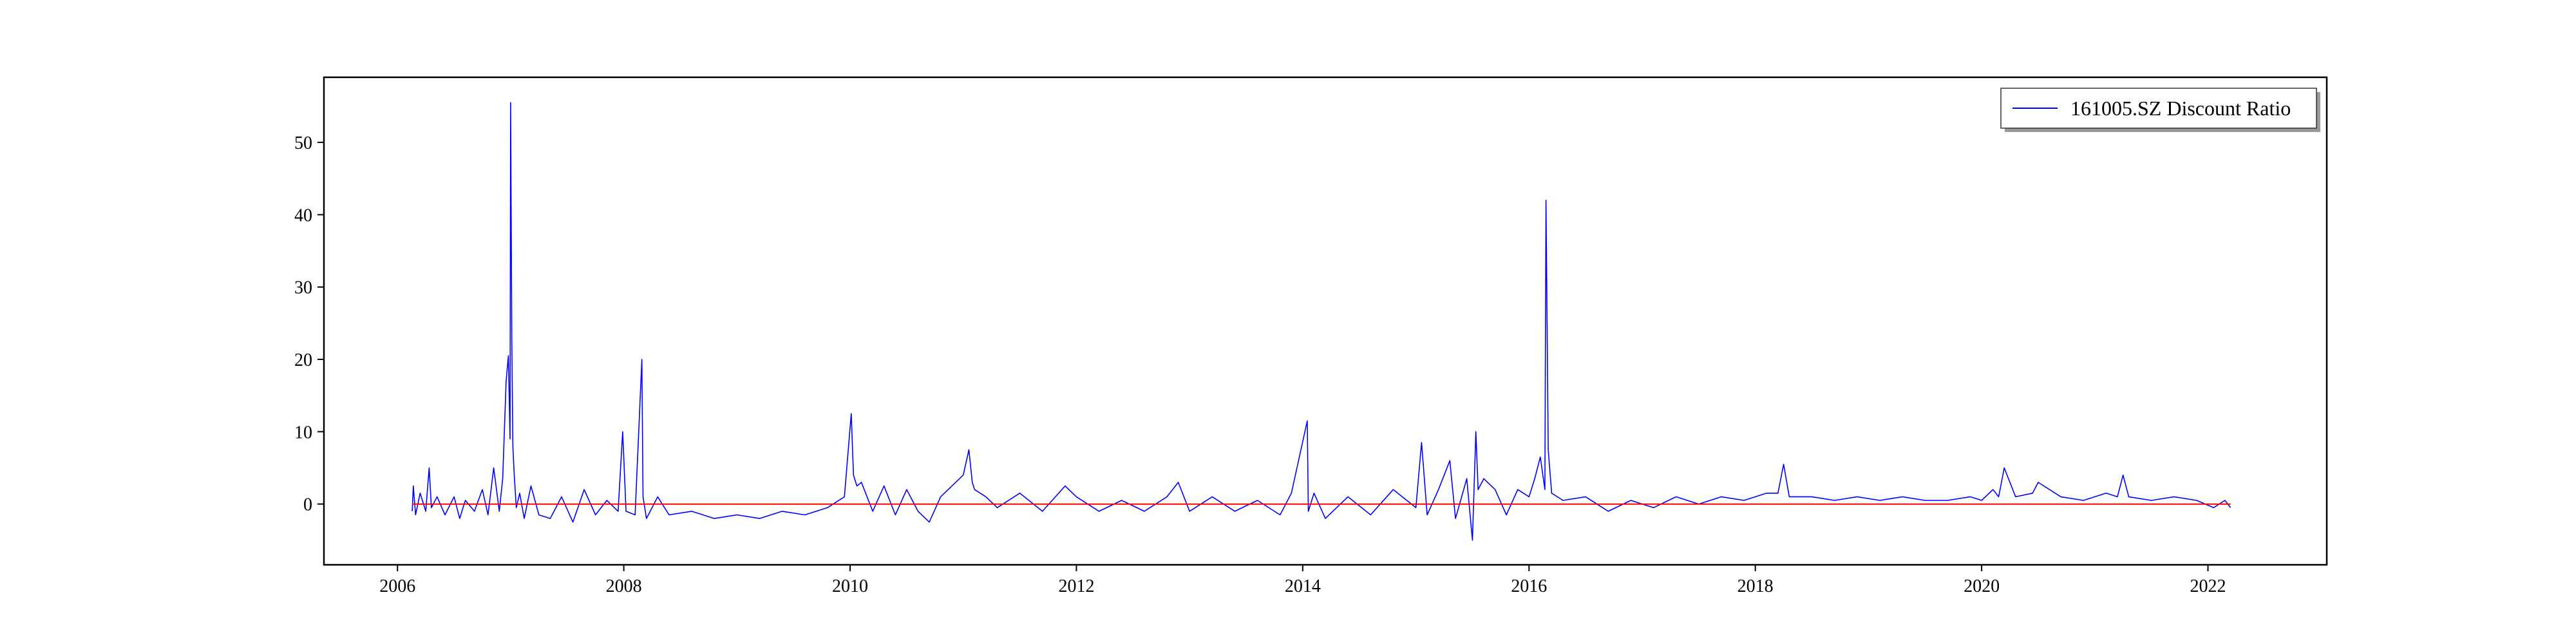  Describe the element at coordinates (850, 586) in the screenshot. I see `x-tick-label: 2010` at that location.